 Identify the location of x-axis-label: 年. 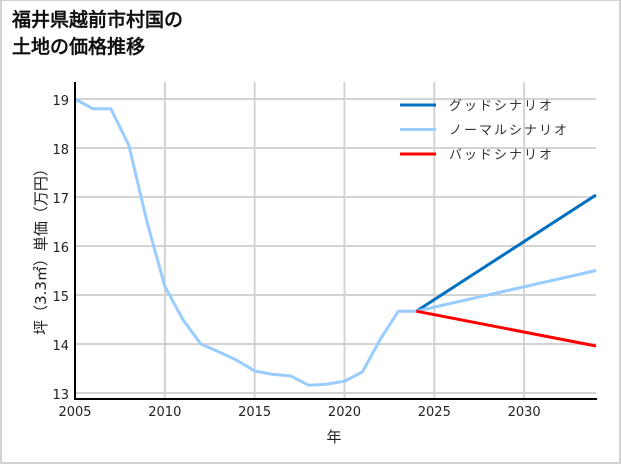
(333, 437).